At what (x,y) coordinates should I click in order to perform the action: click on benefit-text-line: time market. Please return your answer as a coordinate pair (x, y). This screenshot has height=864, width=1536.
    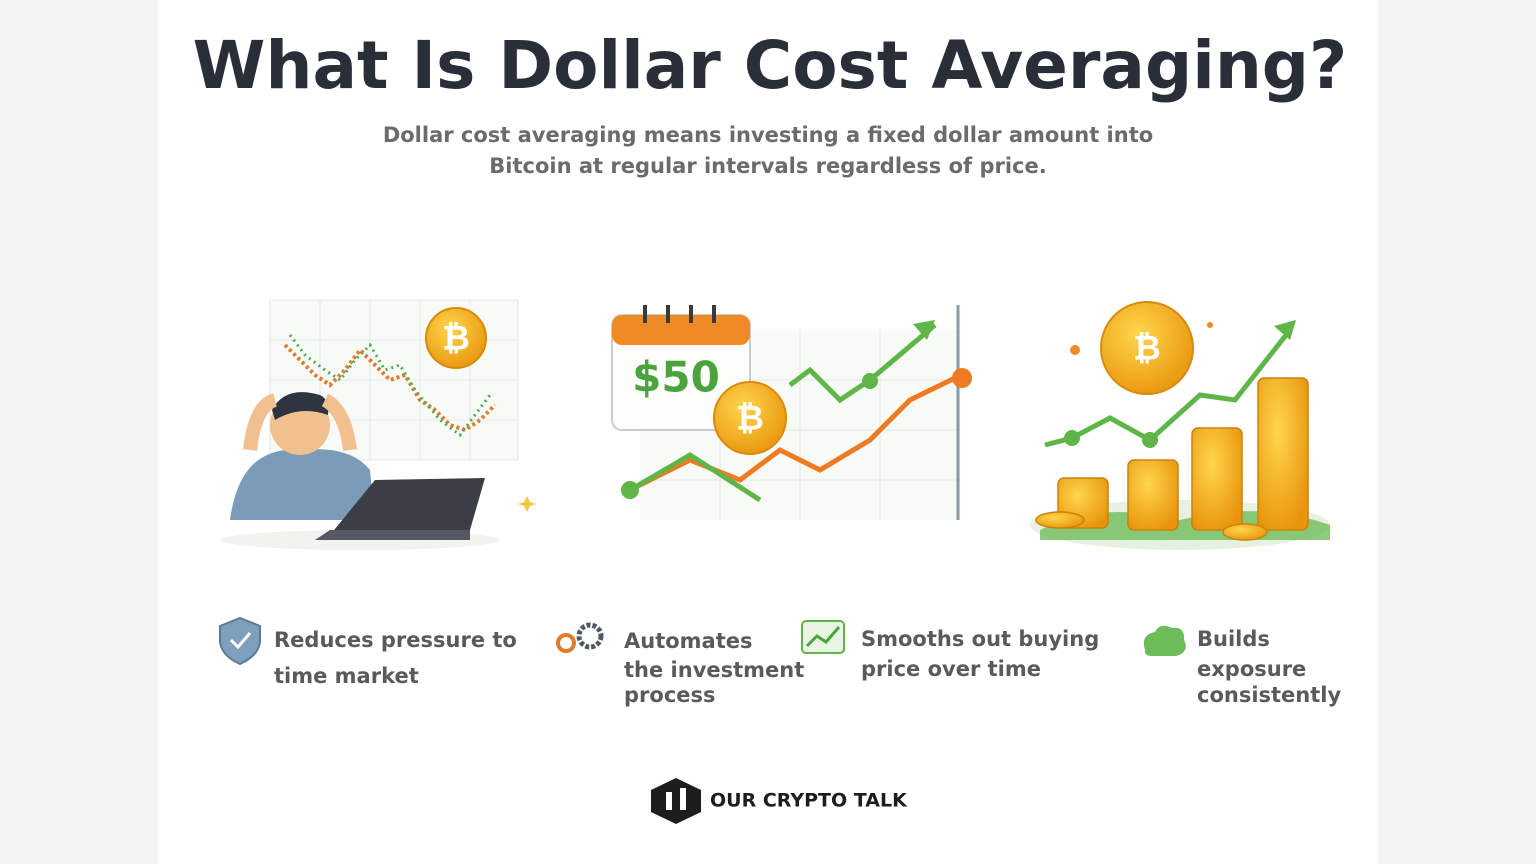
    Looking at the image, I should click on (346, 676).